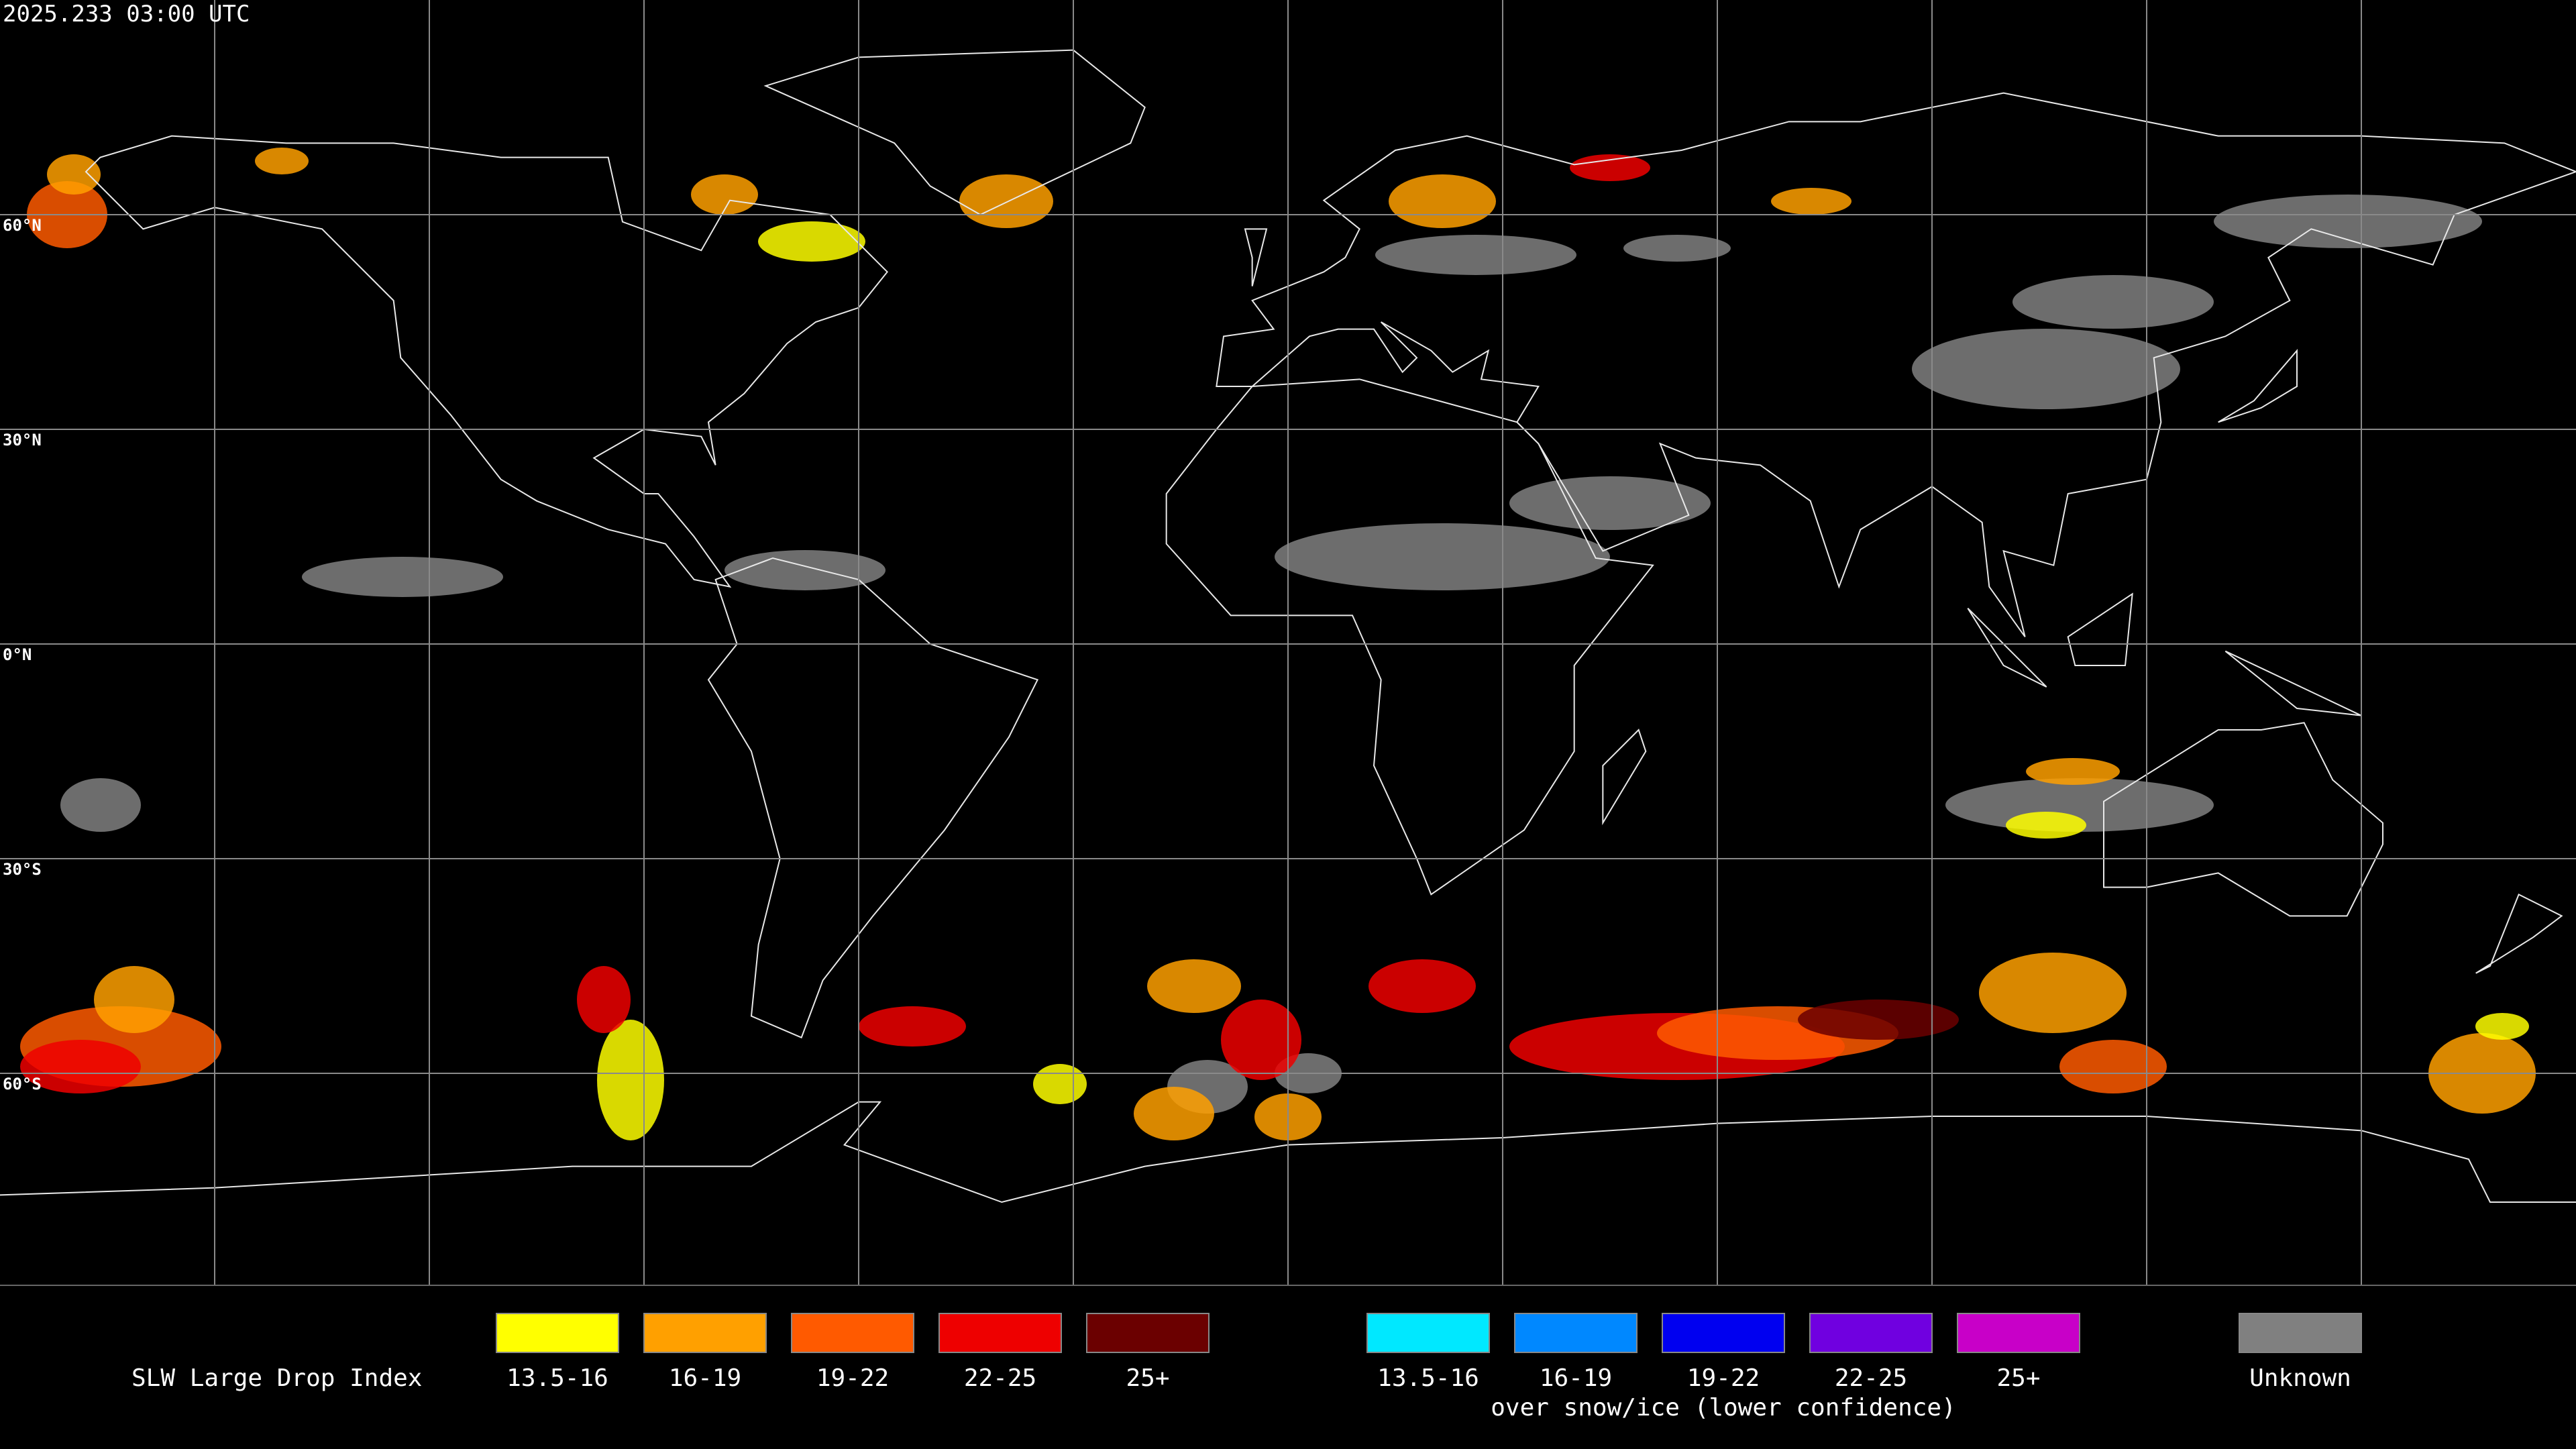 The image size is (2576, 1449). I want to click on legend-title: SLW Large Drop Index, so click(276, 1378).